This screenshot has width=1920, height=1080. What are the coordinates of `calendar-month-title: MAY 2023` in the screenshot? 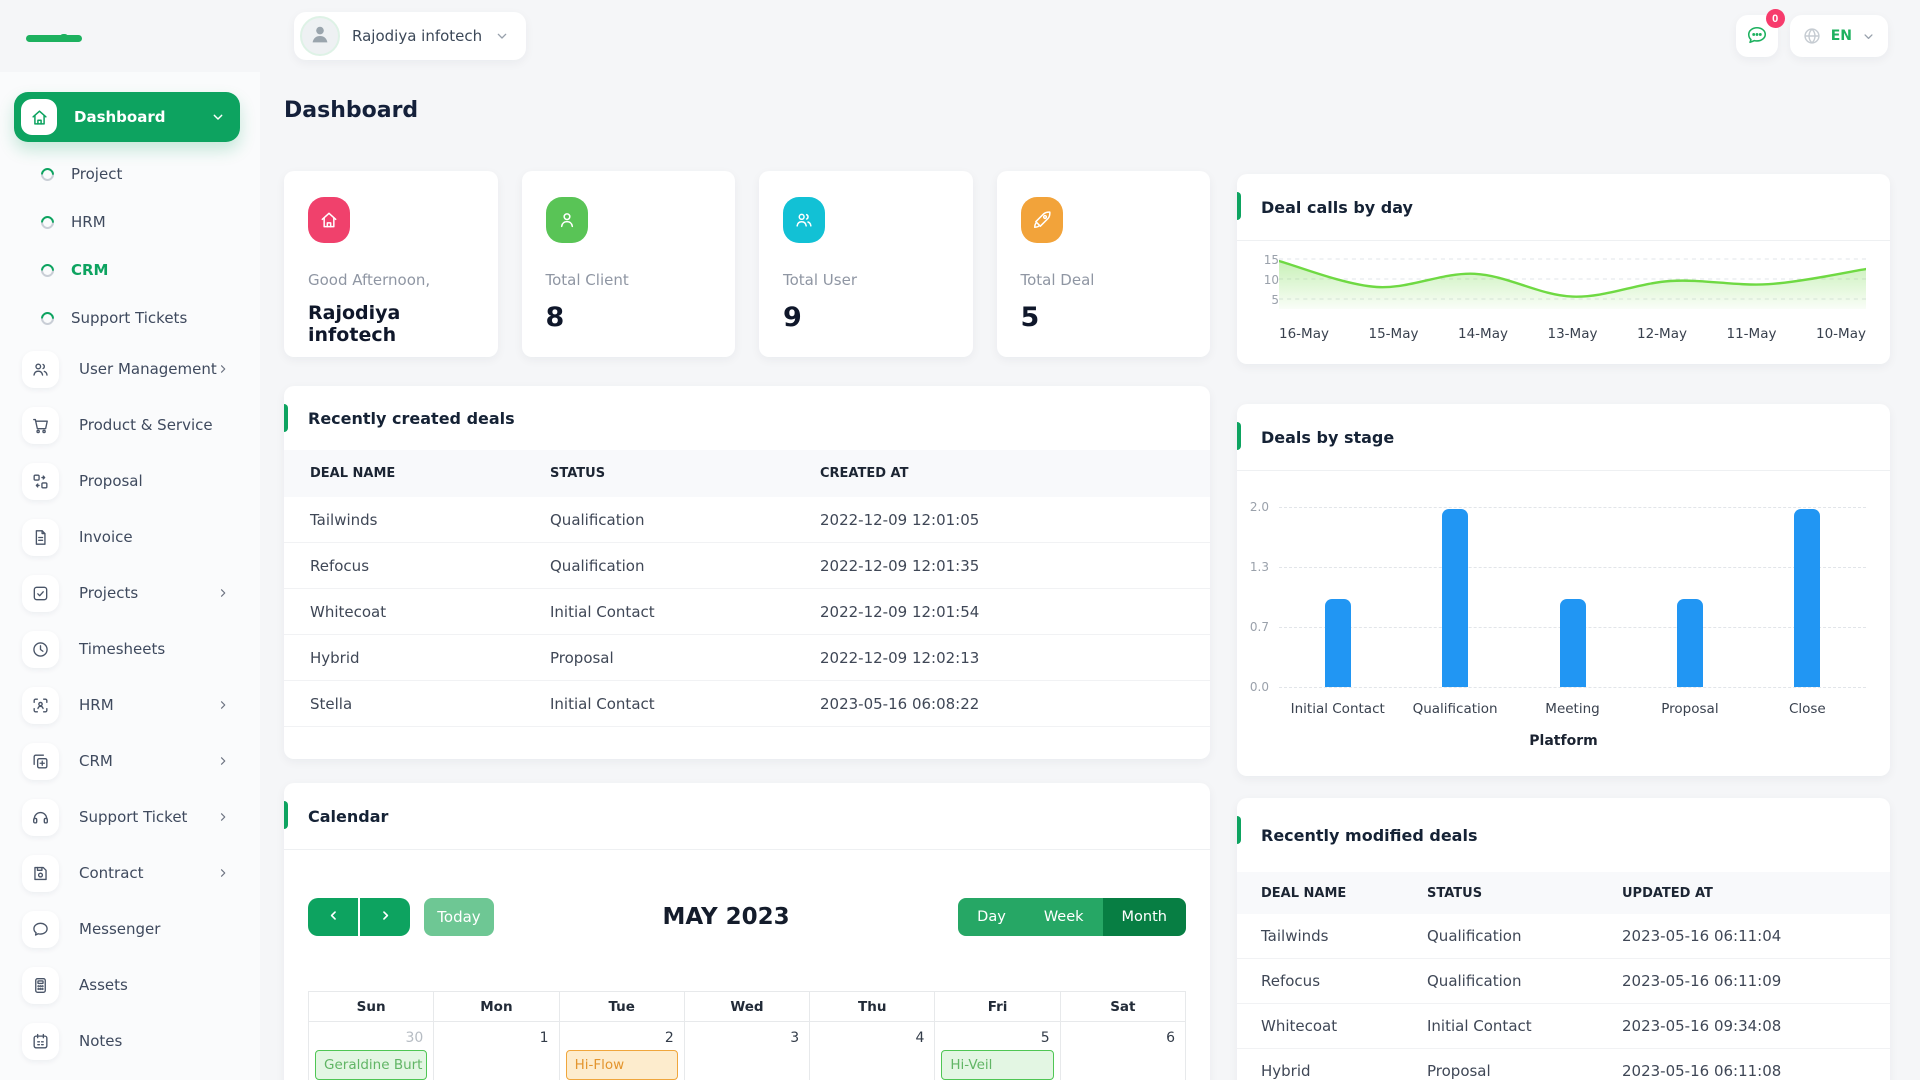 It's located at (726, 917).